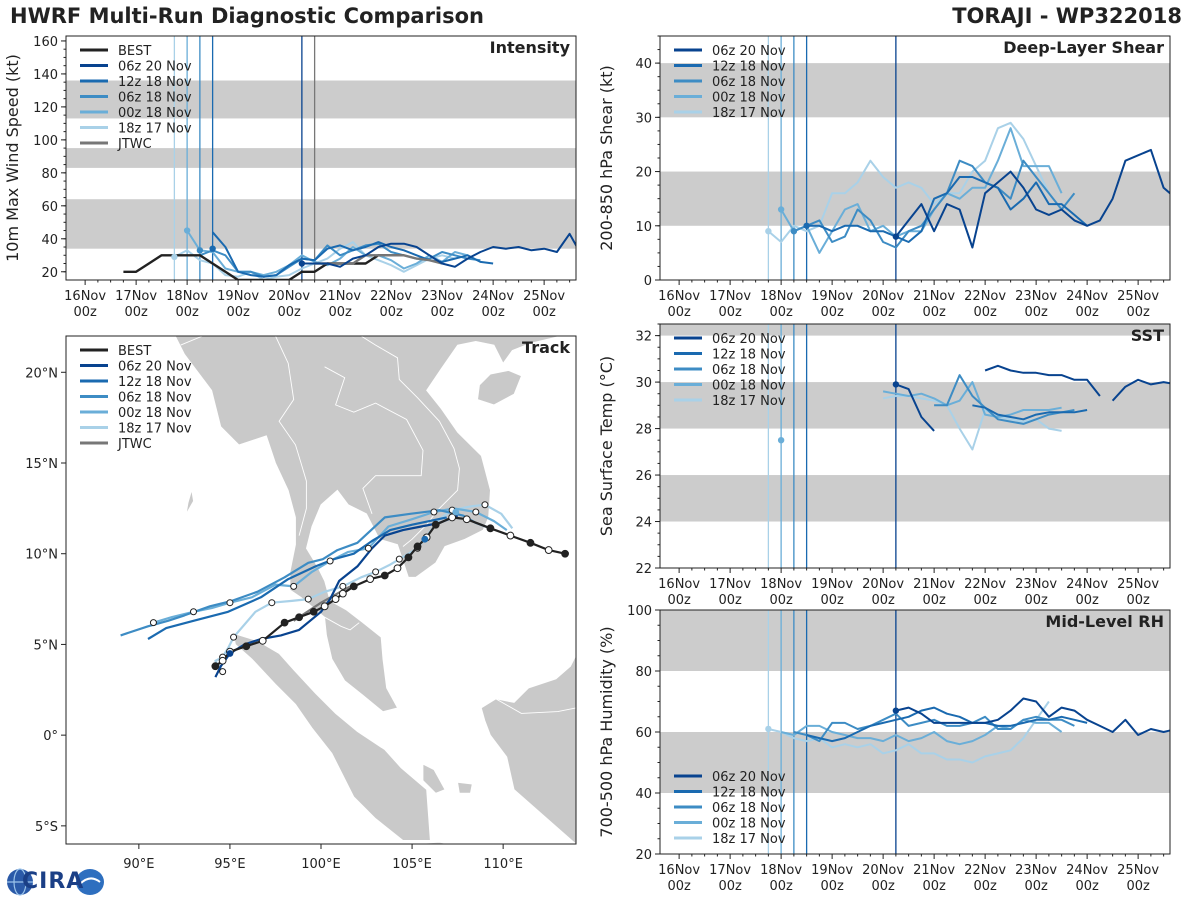 The image size is (1200, 902). I want to click on intensity-init-marker-r06z20, so click(302, 263).